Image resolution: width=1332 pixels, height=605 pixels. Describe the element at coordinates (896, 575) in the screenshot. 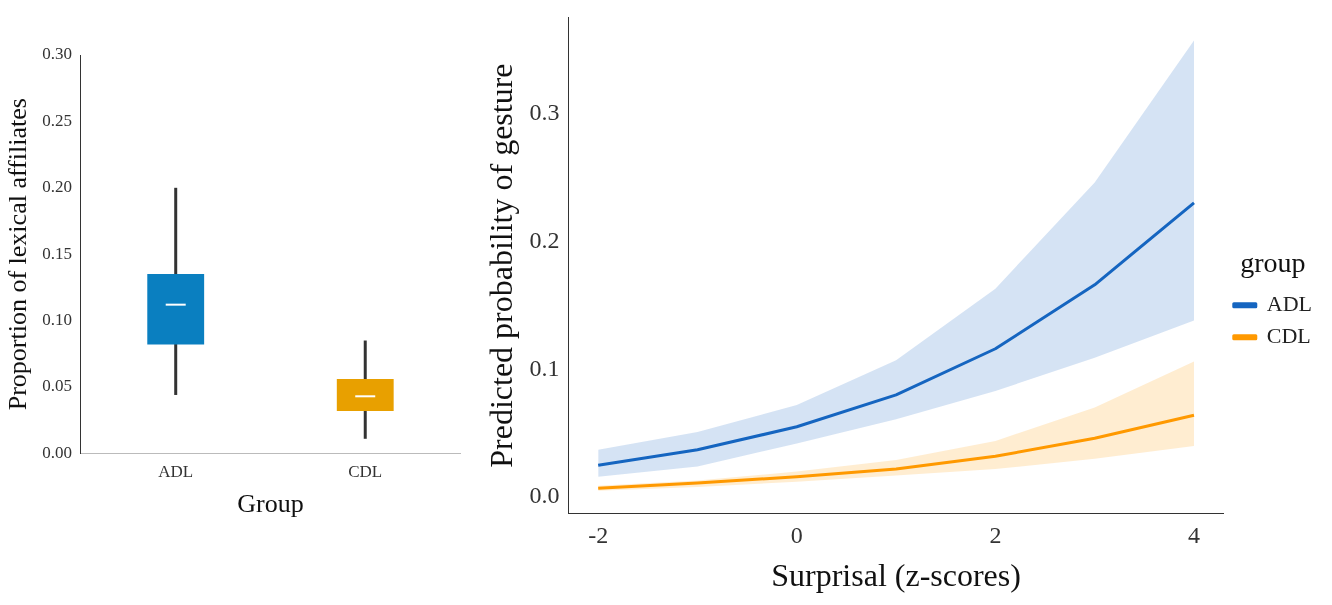

I see `x-axis-title: Surprisal (z-scores)` at that location.